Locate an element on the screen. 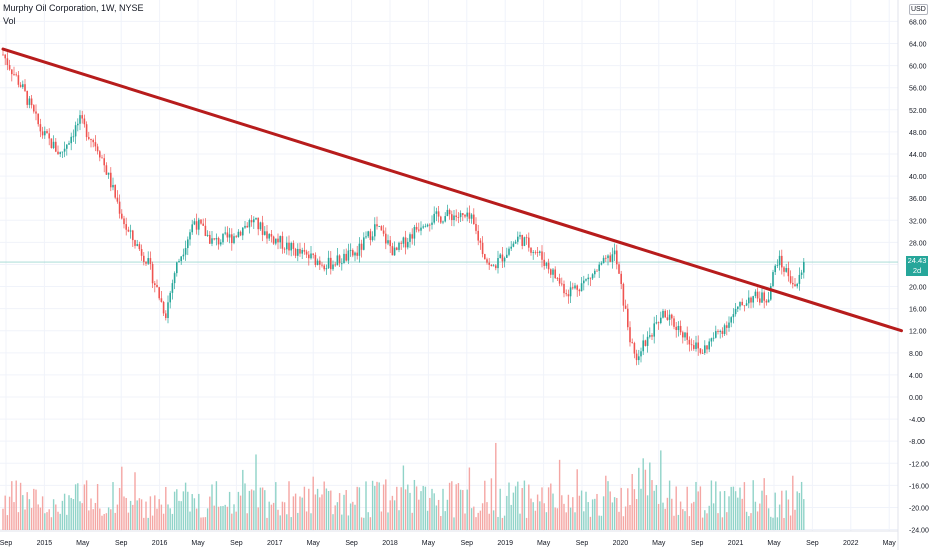  time-tick-label: Sep is located at coordinates (812, 543).